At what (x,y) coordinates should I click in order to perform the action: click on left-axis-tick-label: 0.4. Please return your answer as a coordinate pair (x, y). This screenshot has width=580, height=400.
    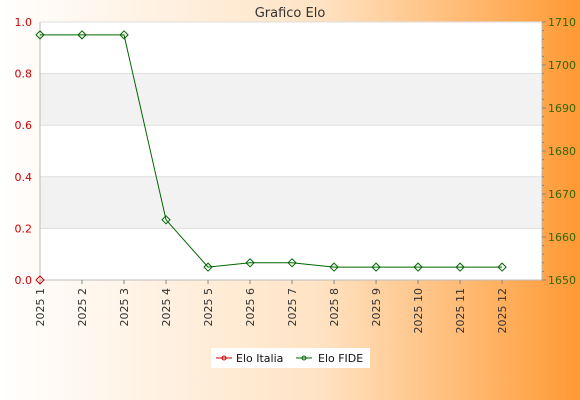
    Looking at the image, I should click on (24, 177).